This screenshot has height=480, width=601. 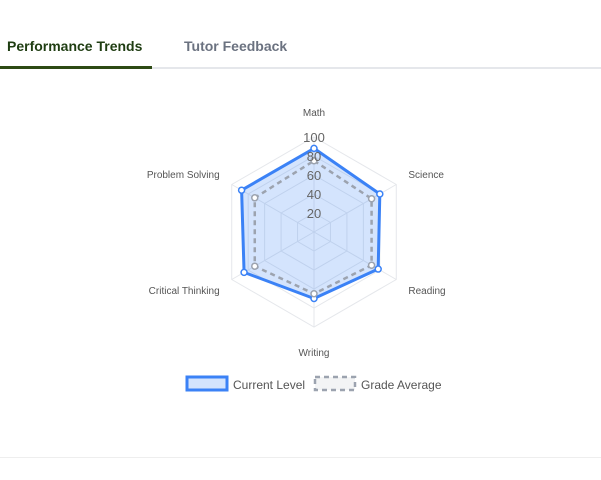 I want to click on axis-label: Critical Thinking, so click(x=184, y=291).